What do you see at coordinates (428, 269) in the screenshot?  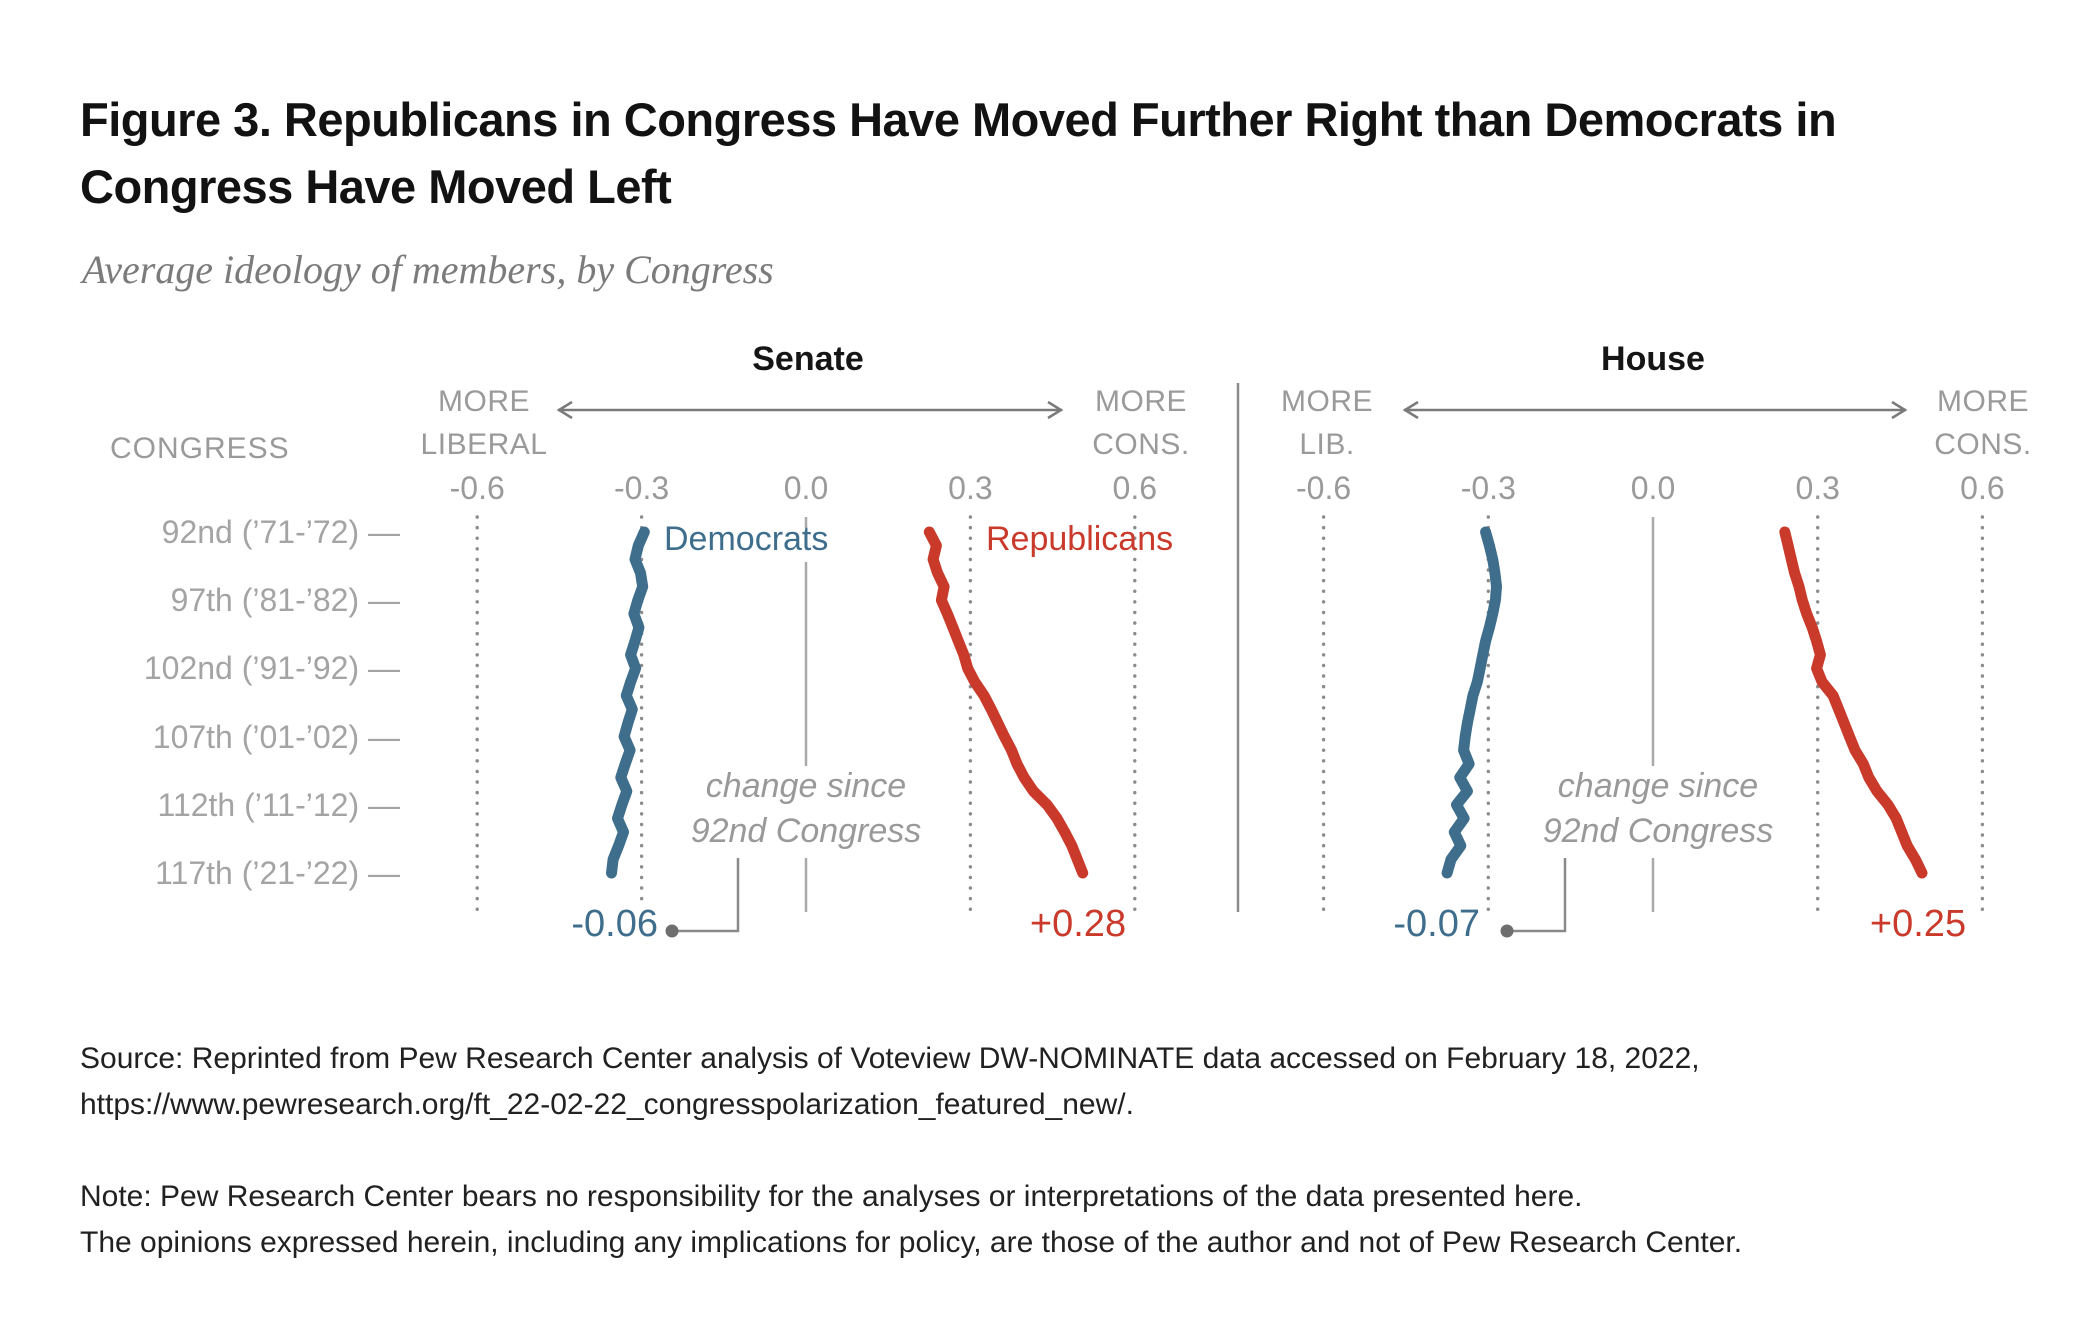 I see `figure-subtitle: Average ideology of members, by Congress` at bounding box center [428, 269].